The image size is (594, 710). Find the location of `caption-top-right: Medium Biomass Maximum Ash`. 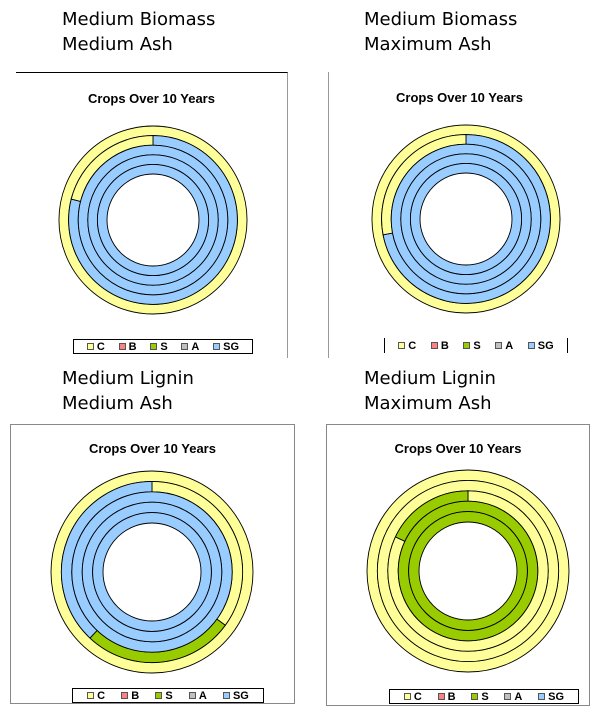

caption-top-right: Medium Biomass Maximum Ash is located at coordinates (440, 32).